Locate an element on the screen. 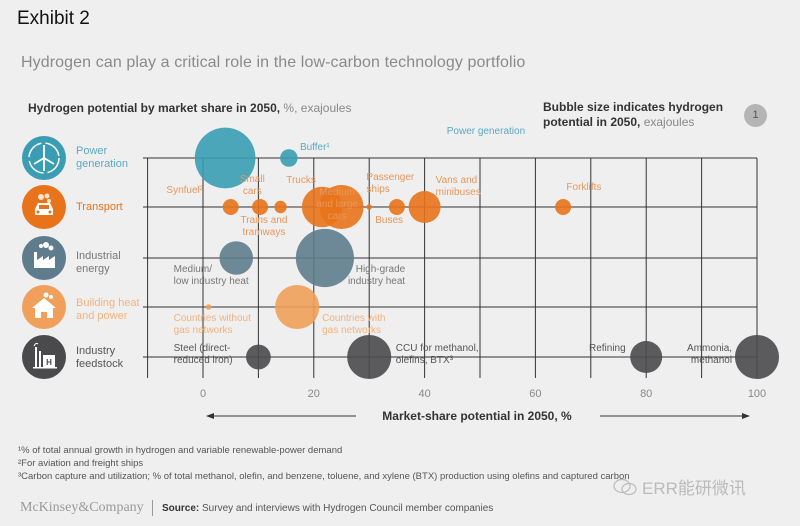 This screenshot has height=526, width=800. row-label-line1: Industry is located at coordinates (96, 351).